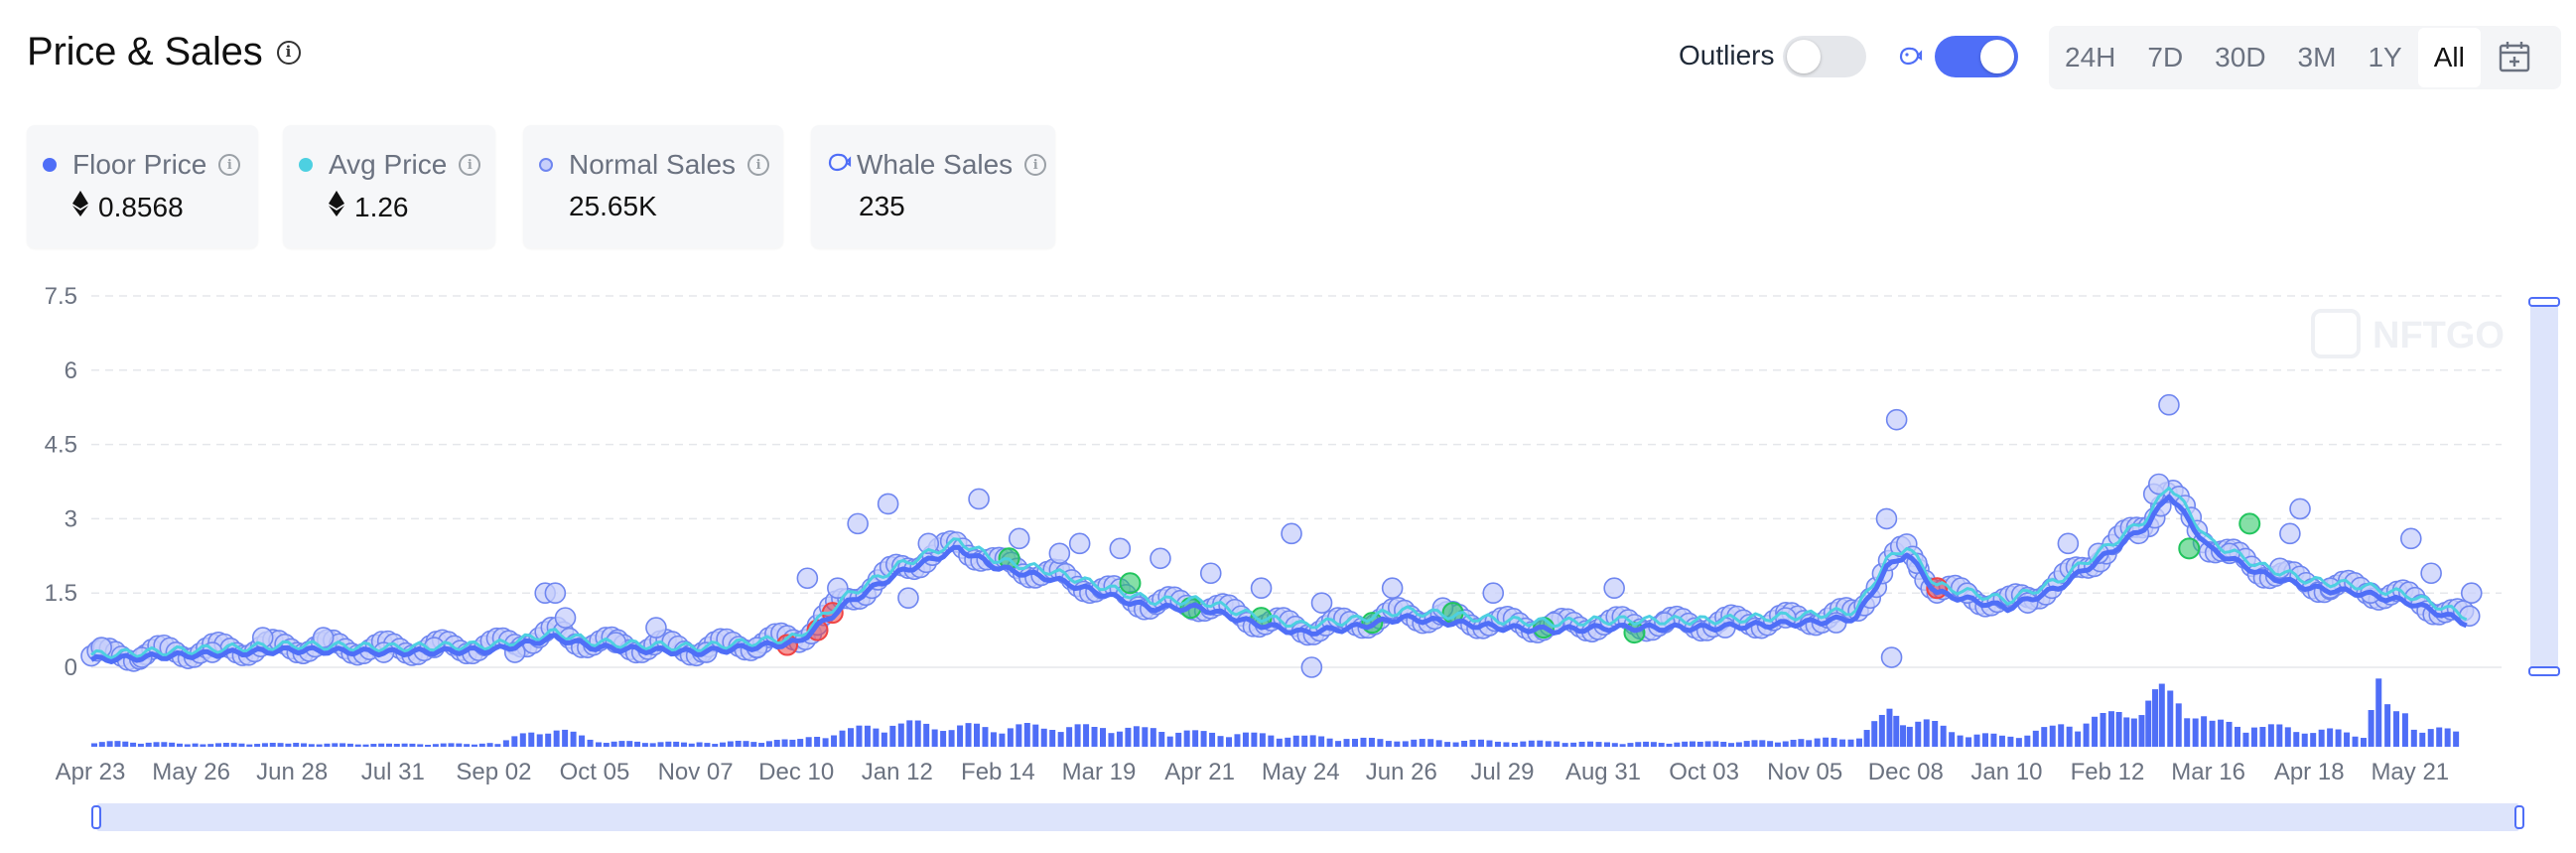 The image size is (2576, 853). What do you see at coordinates (2240, 57) in the screenshot?
I see `tab-30d: 30D` at bounding box center [2240, 57].